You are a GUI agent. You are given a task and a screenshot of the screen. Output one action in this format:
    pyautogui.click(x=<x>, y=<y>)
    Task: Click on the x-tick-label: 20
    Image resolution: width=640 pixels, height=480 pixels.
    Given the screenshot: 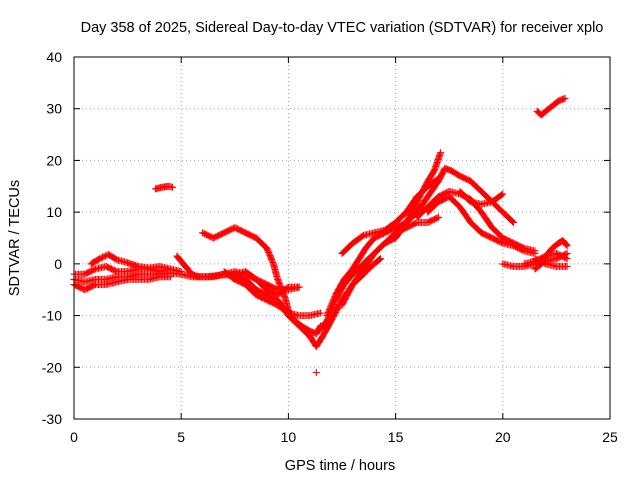 What is the action you would take?
    pyautogui.click(x=503, y=437)
    